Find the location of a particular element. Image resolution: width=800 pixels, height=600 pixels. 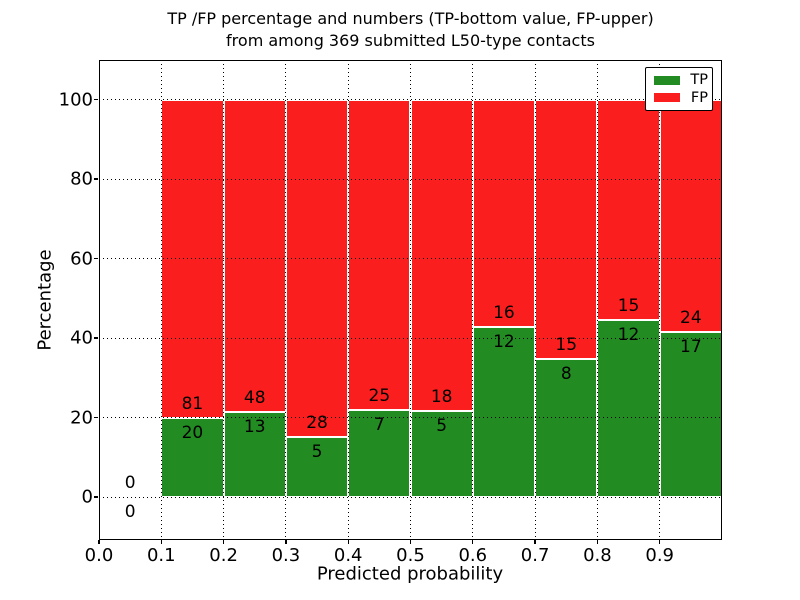

fp-count-label: 16 is located at coordinates (504, 312).